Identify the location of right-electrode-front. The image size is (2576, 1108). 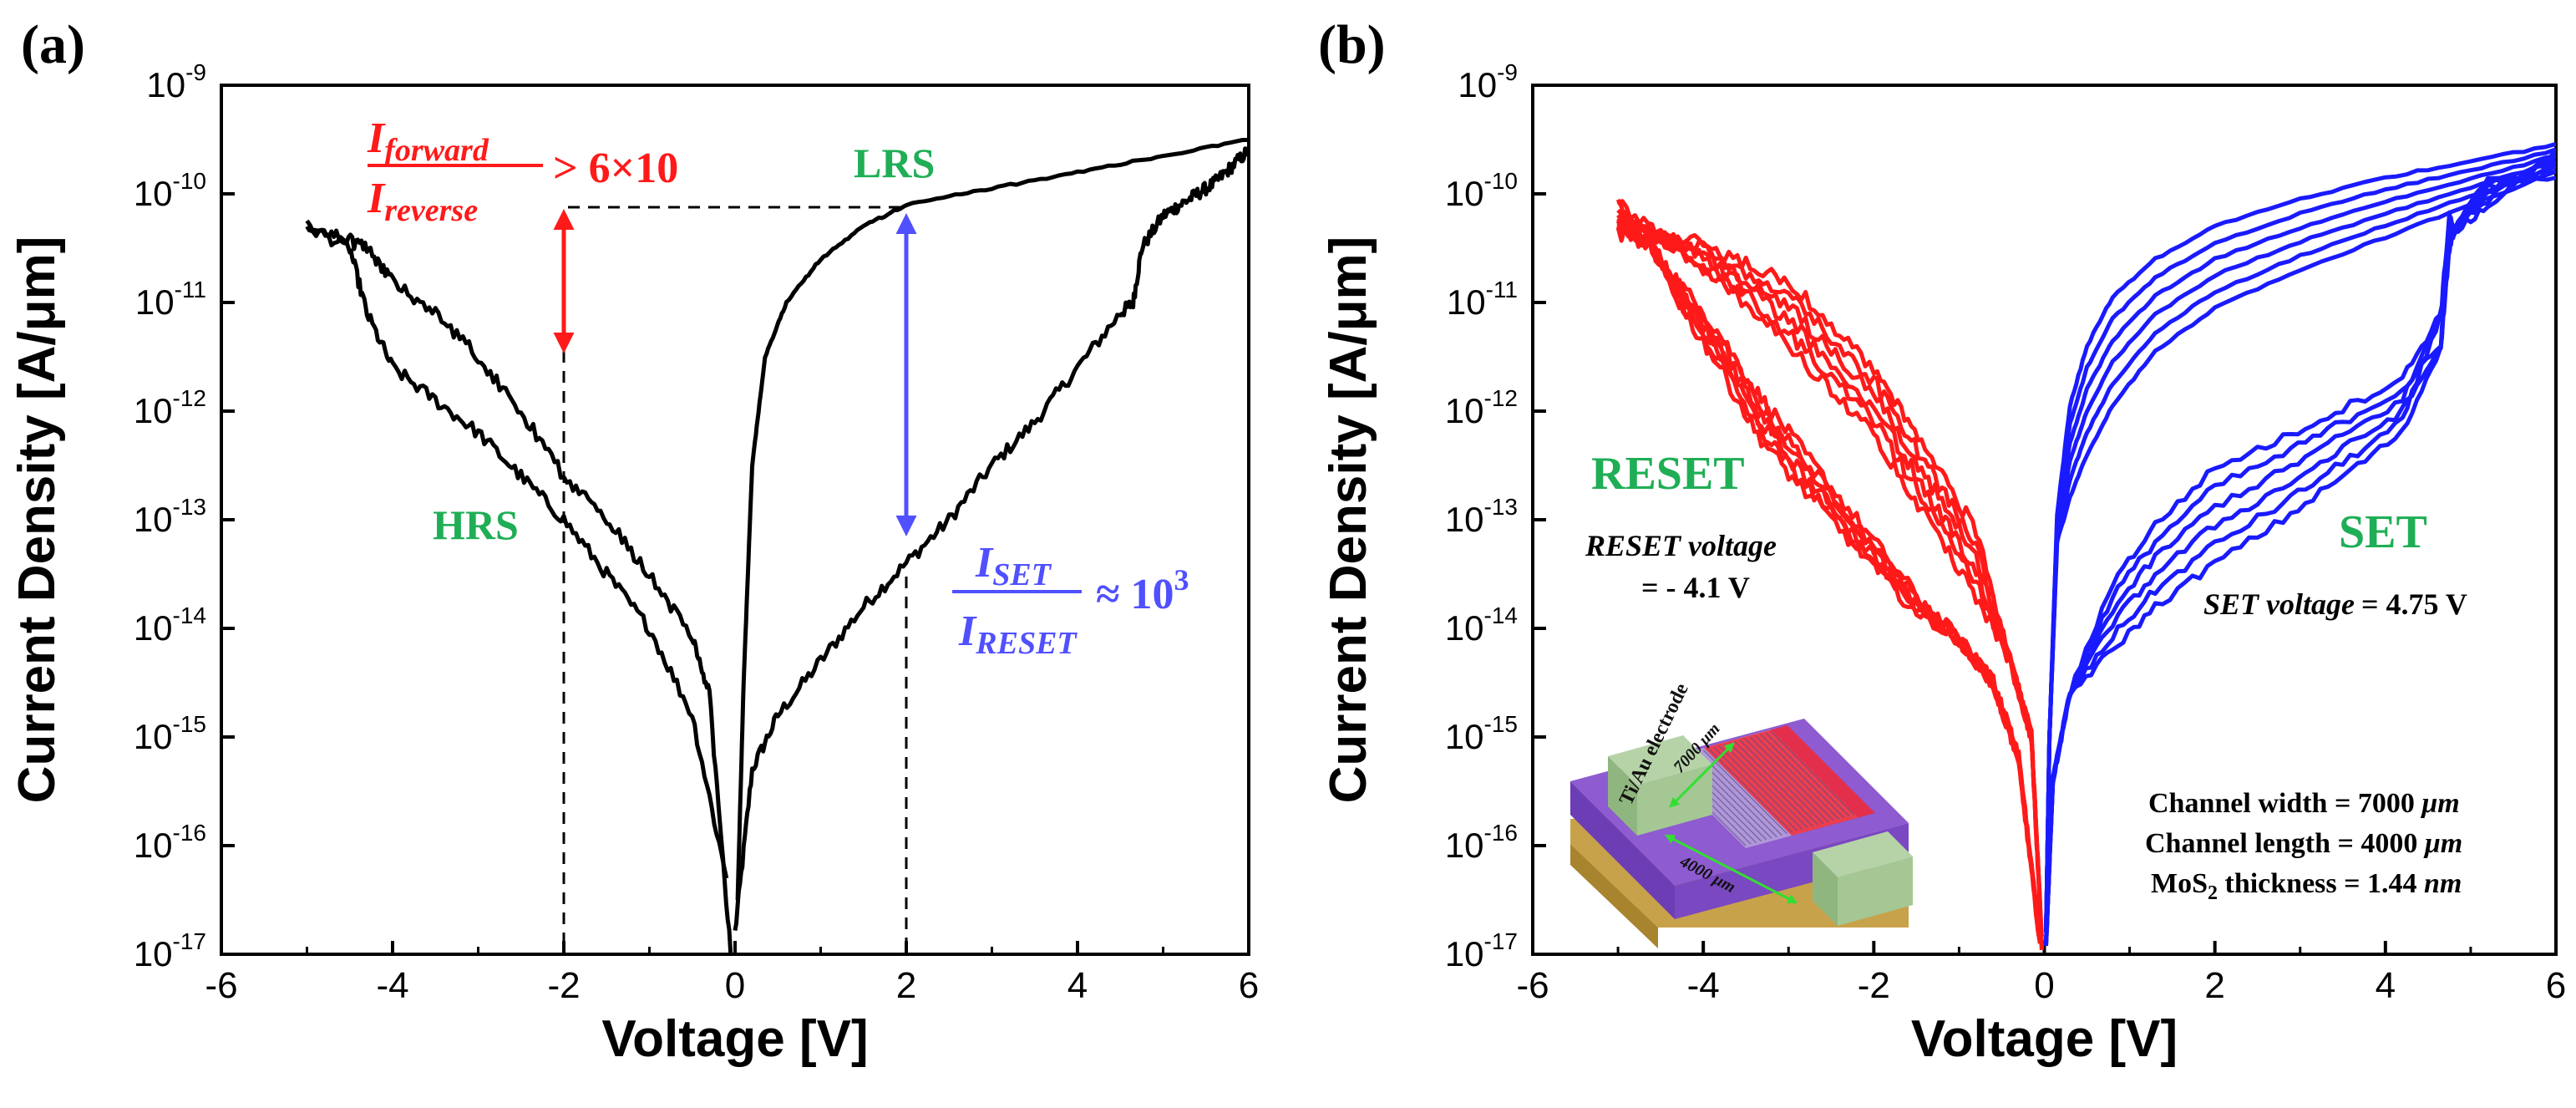
(1825, 889).